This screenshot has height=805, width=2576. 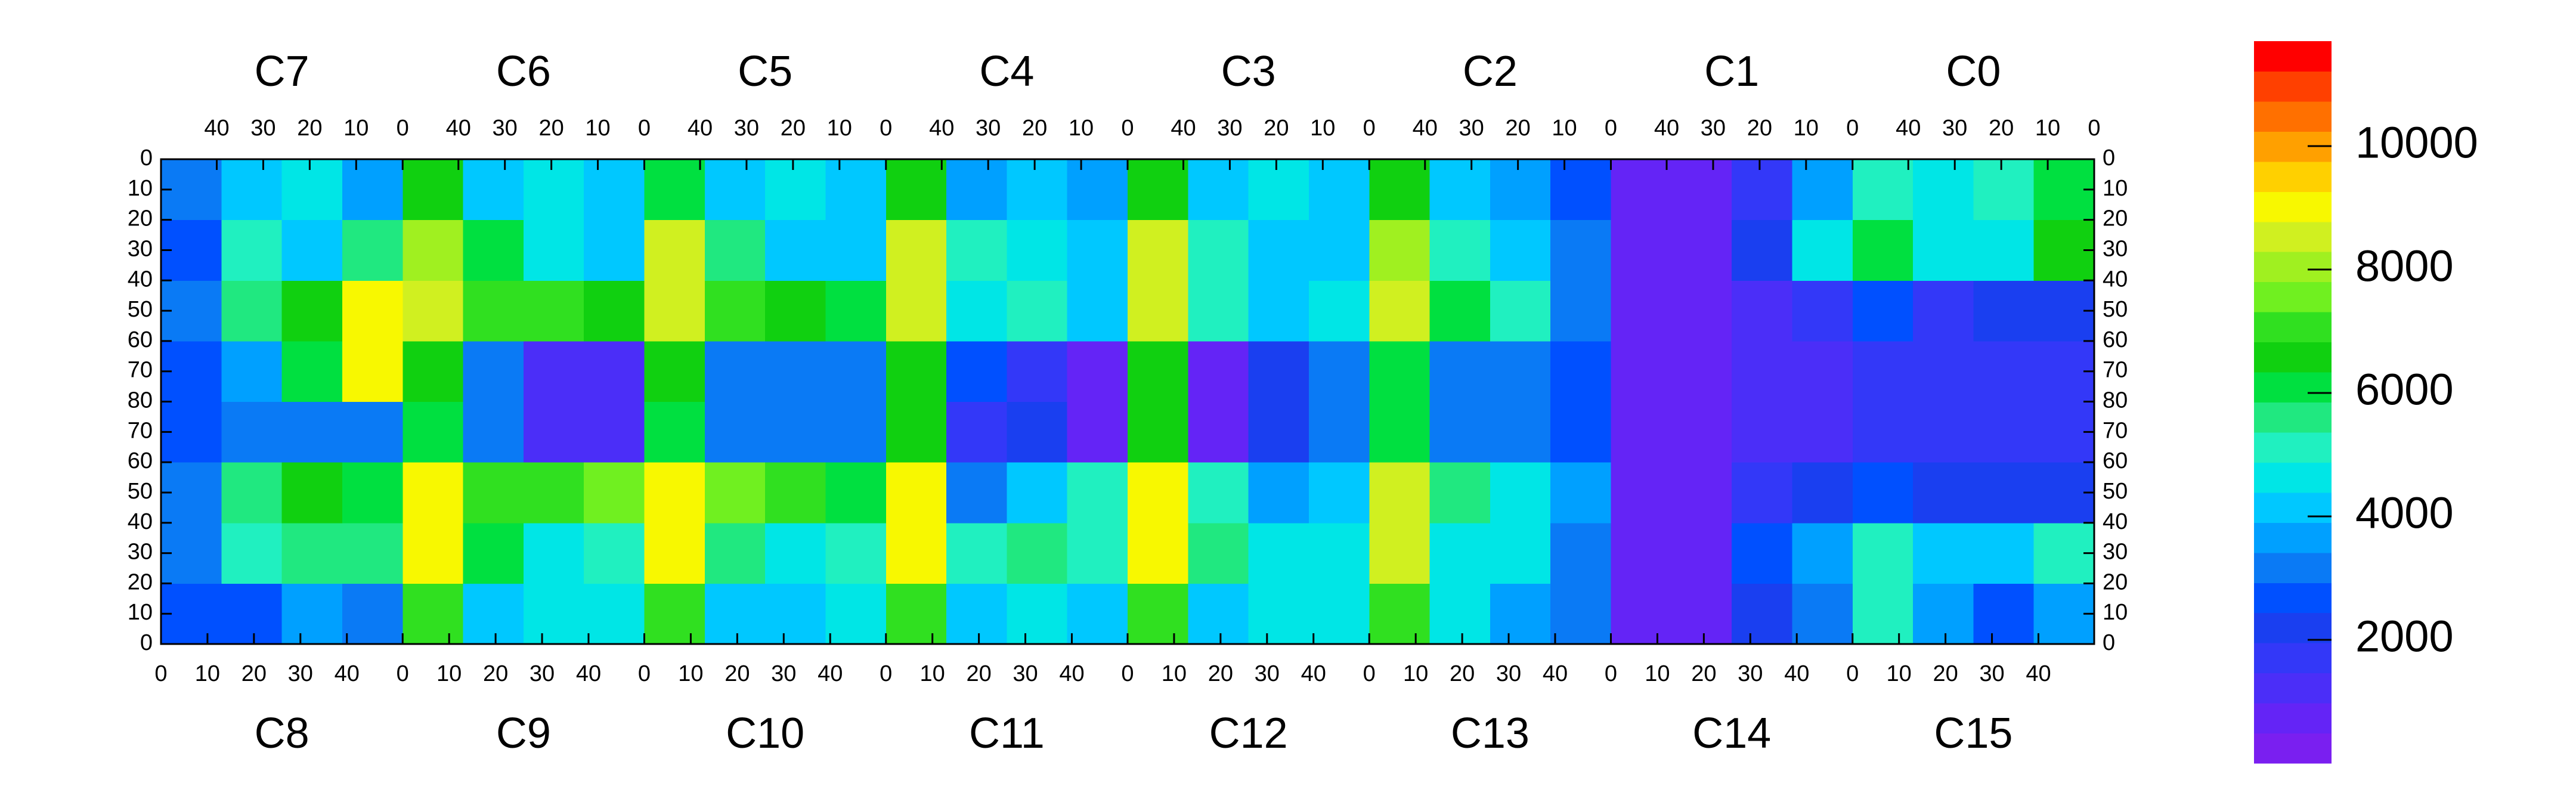 I want to click on y-tick-label: 20, so click(x=140, y=219).